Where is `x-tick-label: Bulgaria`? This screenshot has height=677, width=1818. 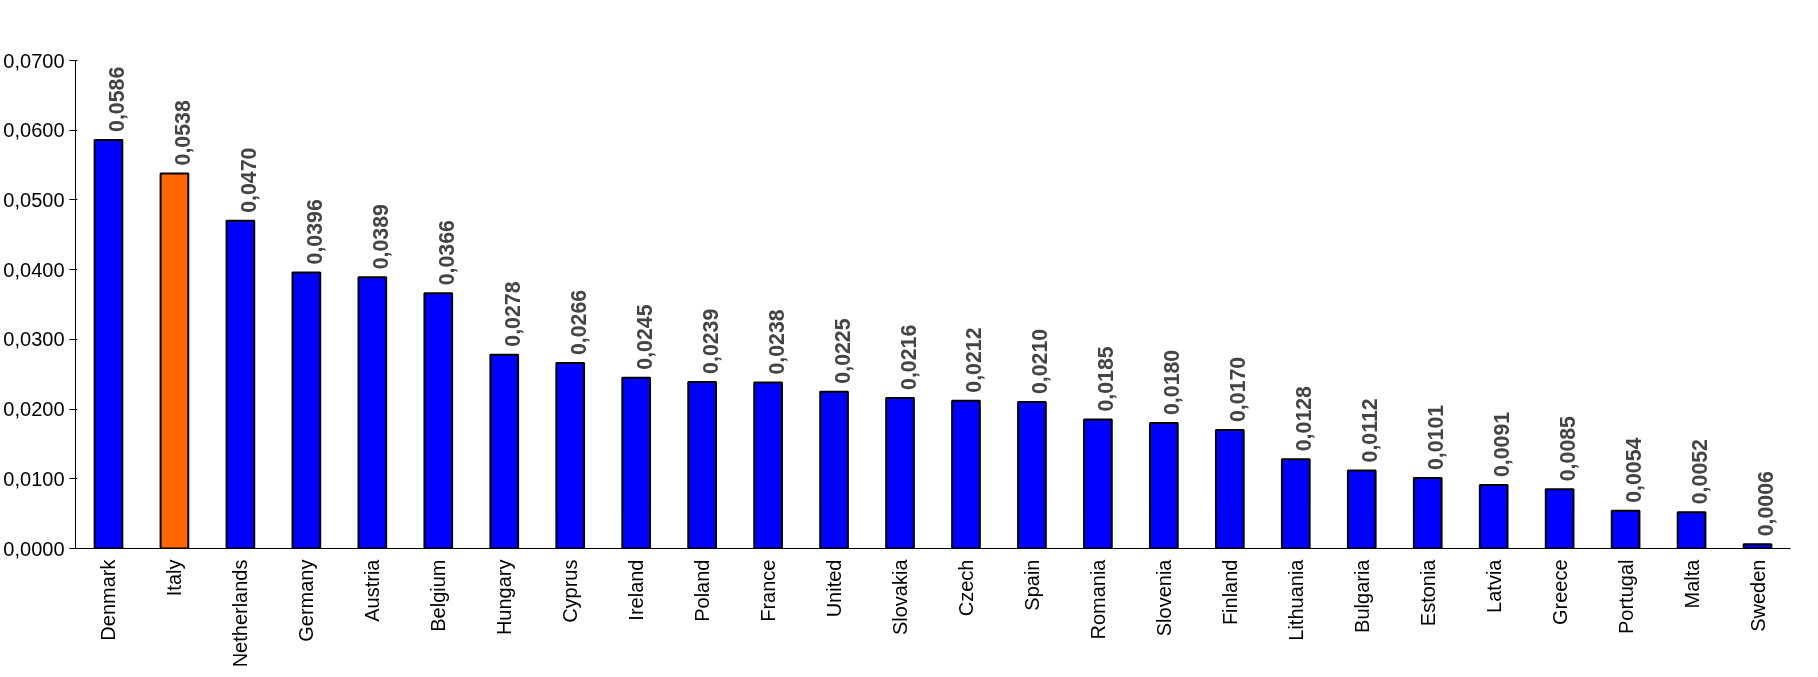
x-tick-label: Bulgaria is located at coordinates (1361, 595).